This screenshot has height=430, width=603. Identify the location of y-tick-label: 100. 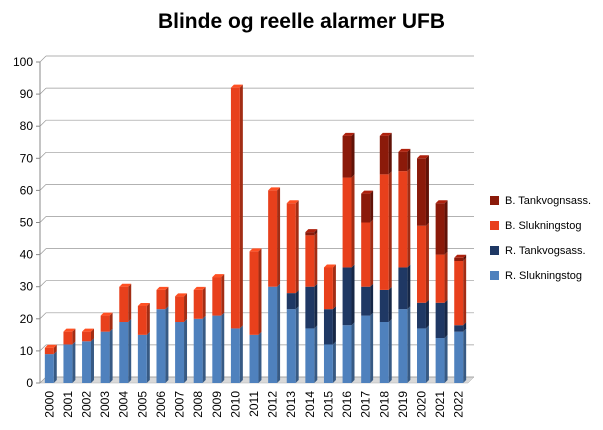
(23, 62).